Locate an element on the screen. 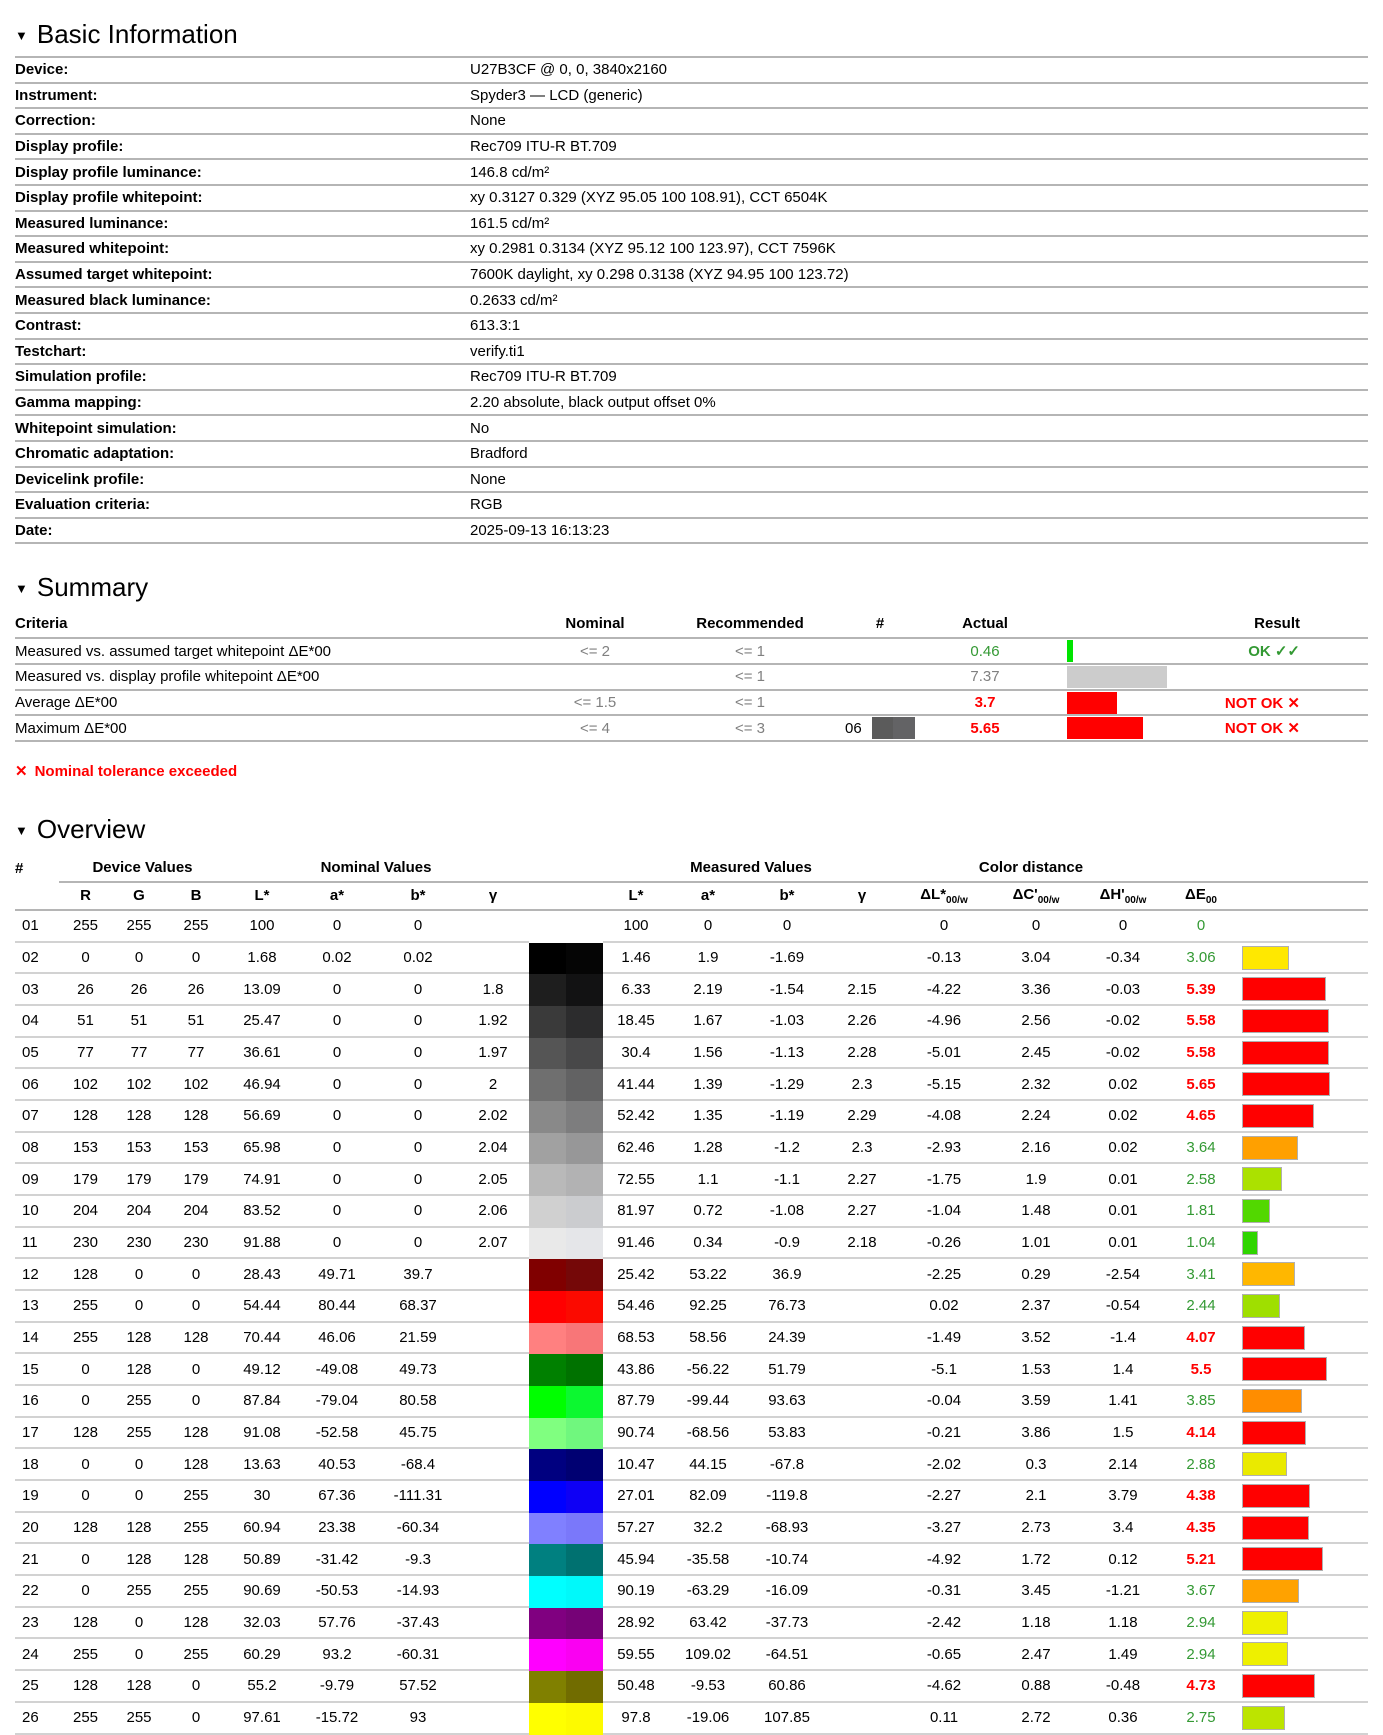  patch-number: 09 is located at coordinates (30, 1179).